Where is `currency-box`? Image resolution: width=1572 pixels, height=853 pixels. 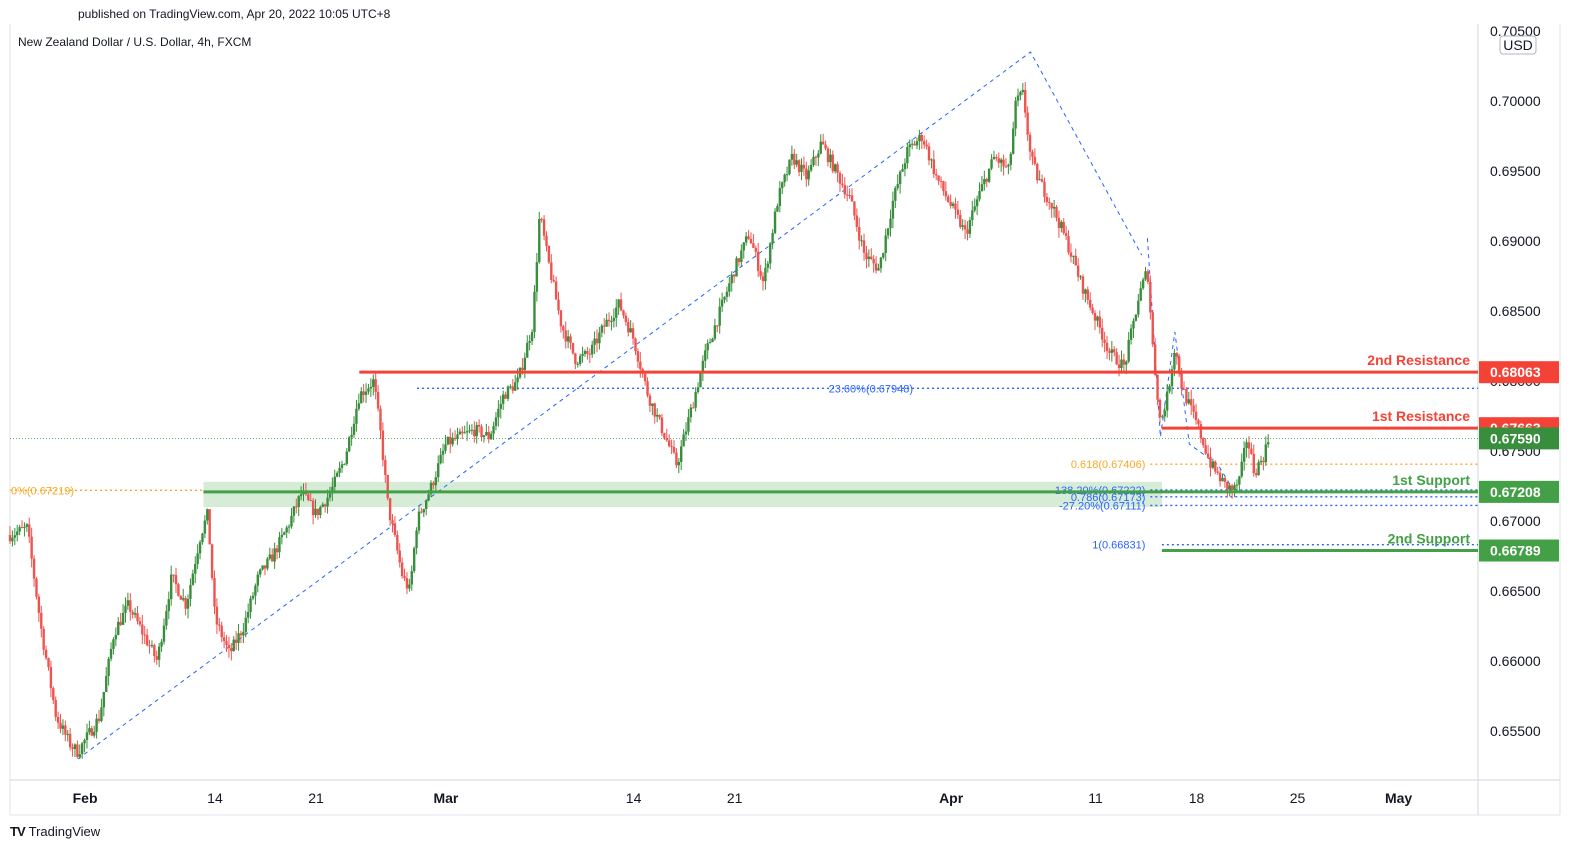
currency-box is located at coordinates (1518, 45).